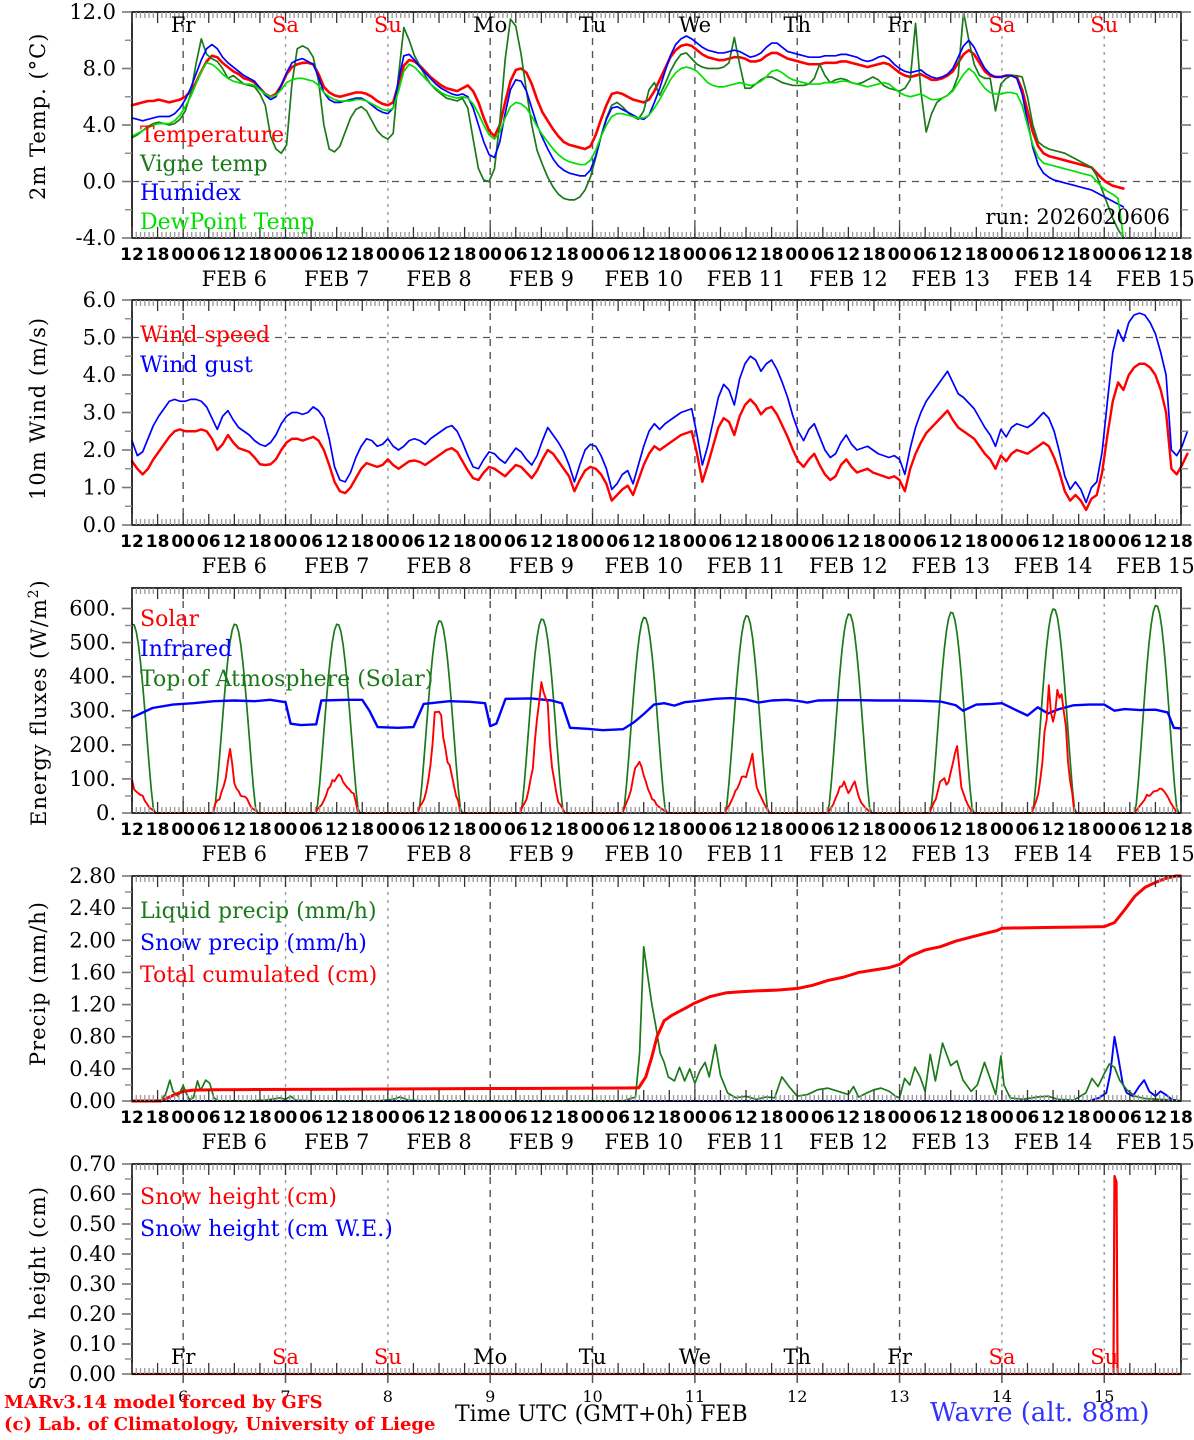  What do you see at coordinates (92, 12) in the screenshot?
I see `ytick-label: 12.0` at bounding box center [92, 12].